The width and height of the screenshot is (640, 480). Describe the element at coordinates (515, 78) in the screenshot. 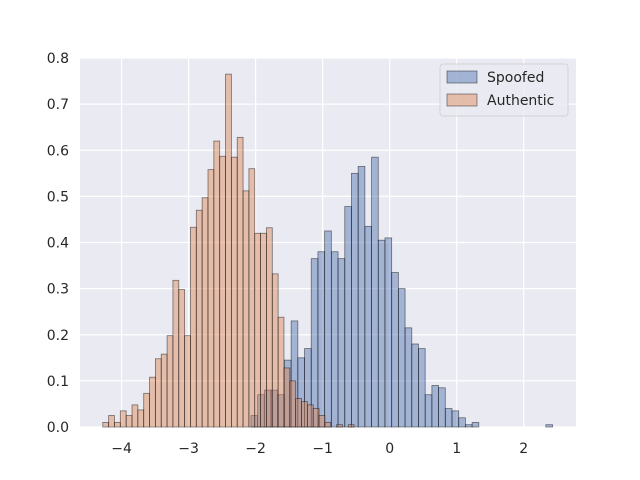

I see `legend-label-spoofed: Spoofed` at that location.